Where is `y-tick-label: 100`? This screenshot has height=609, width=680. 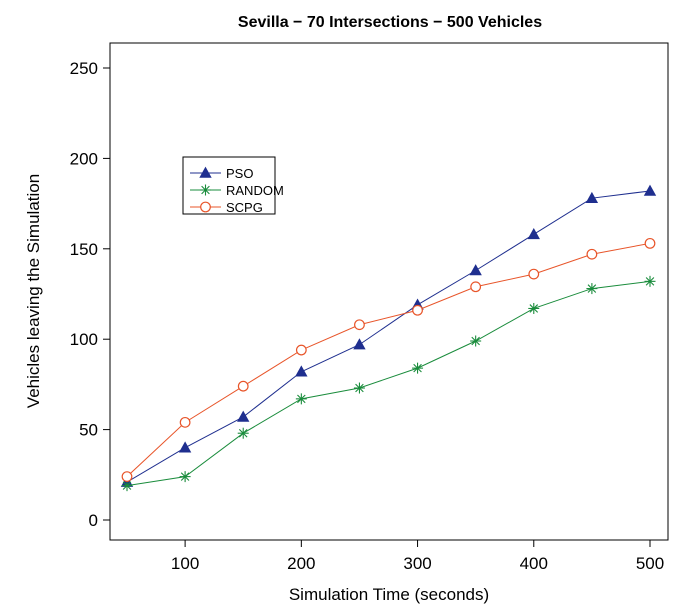
y-tick-label: 100 is located at coordinates (84, 339).